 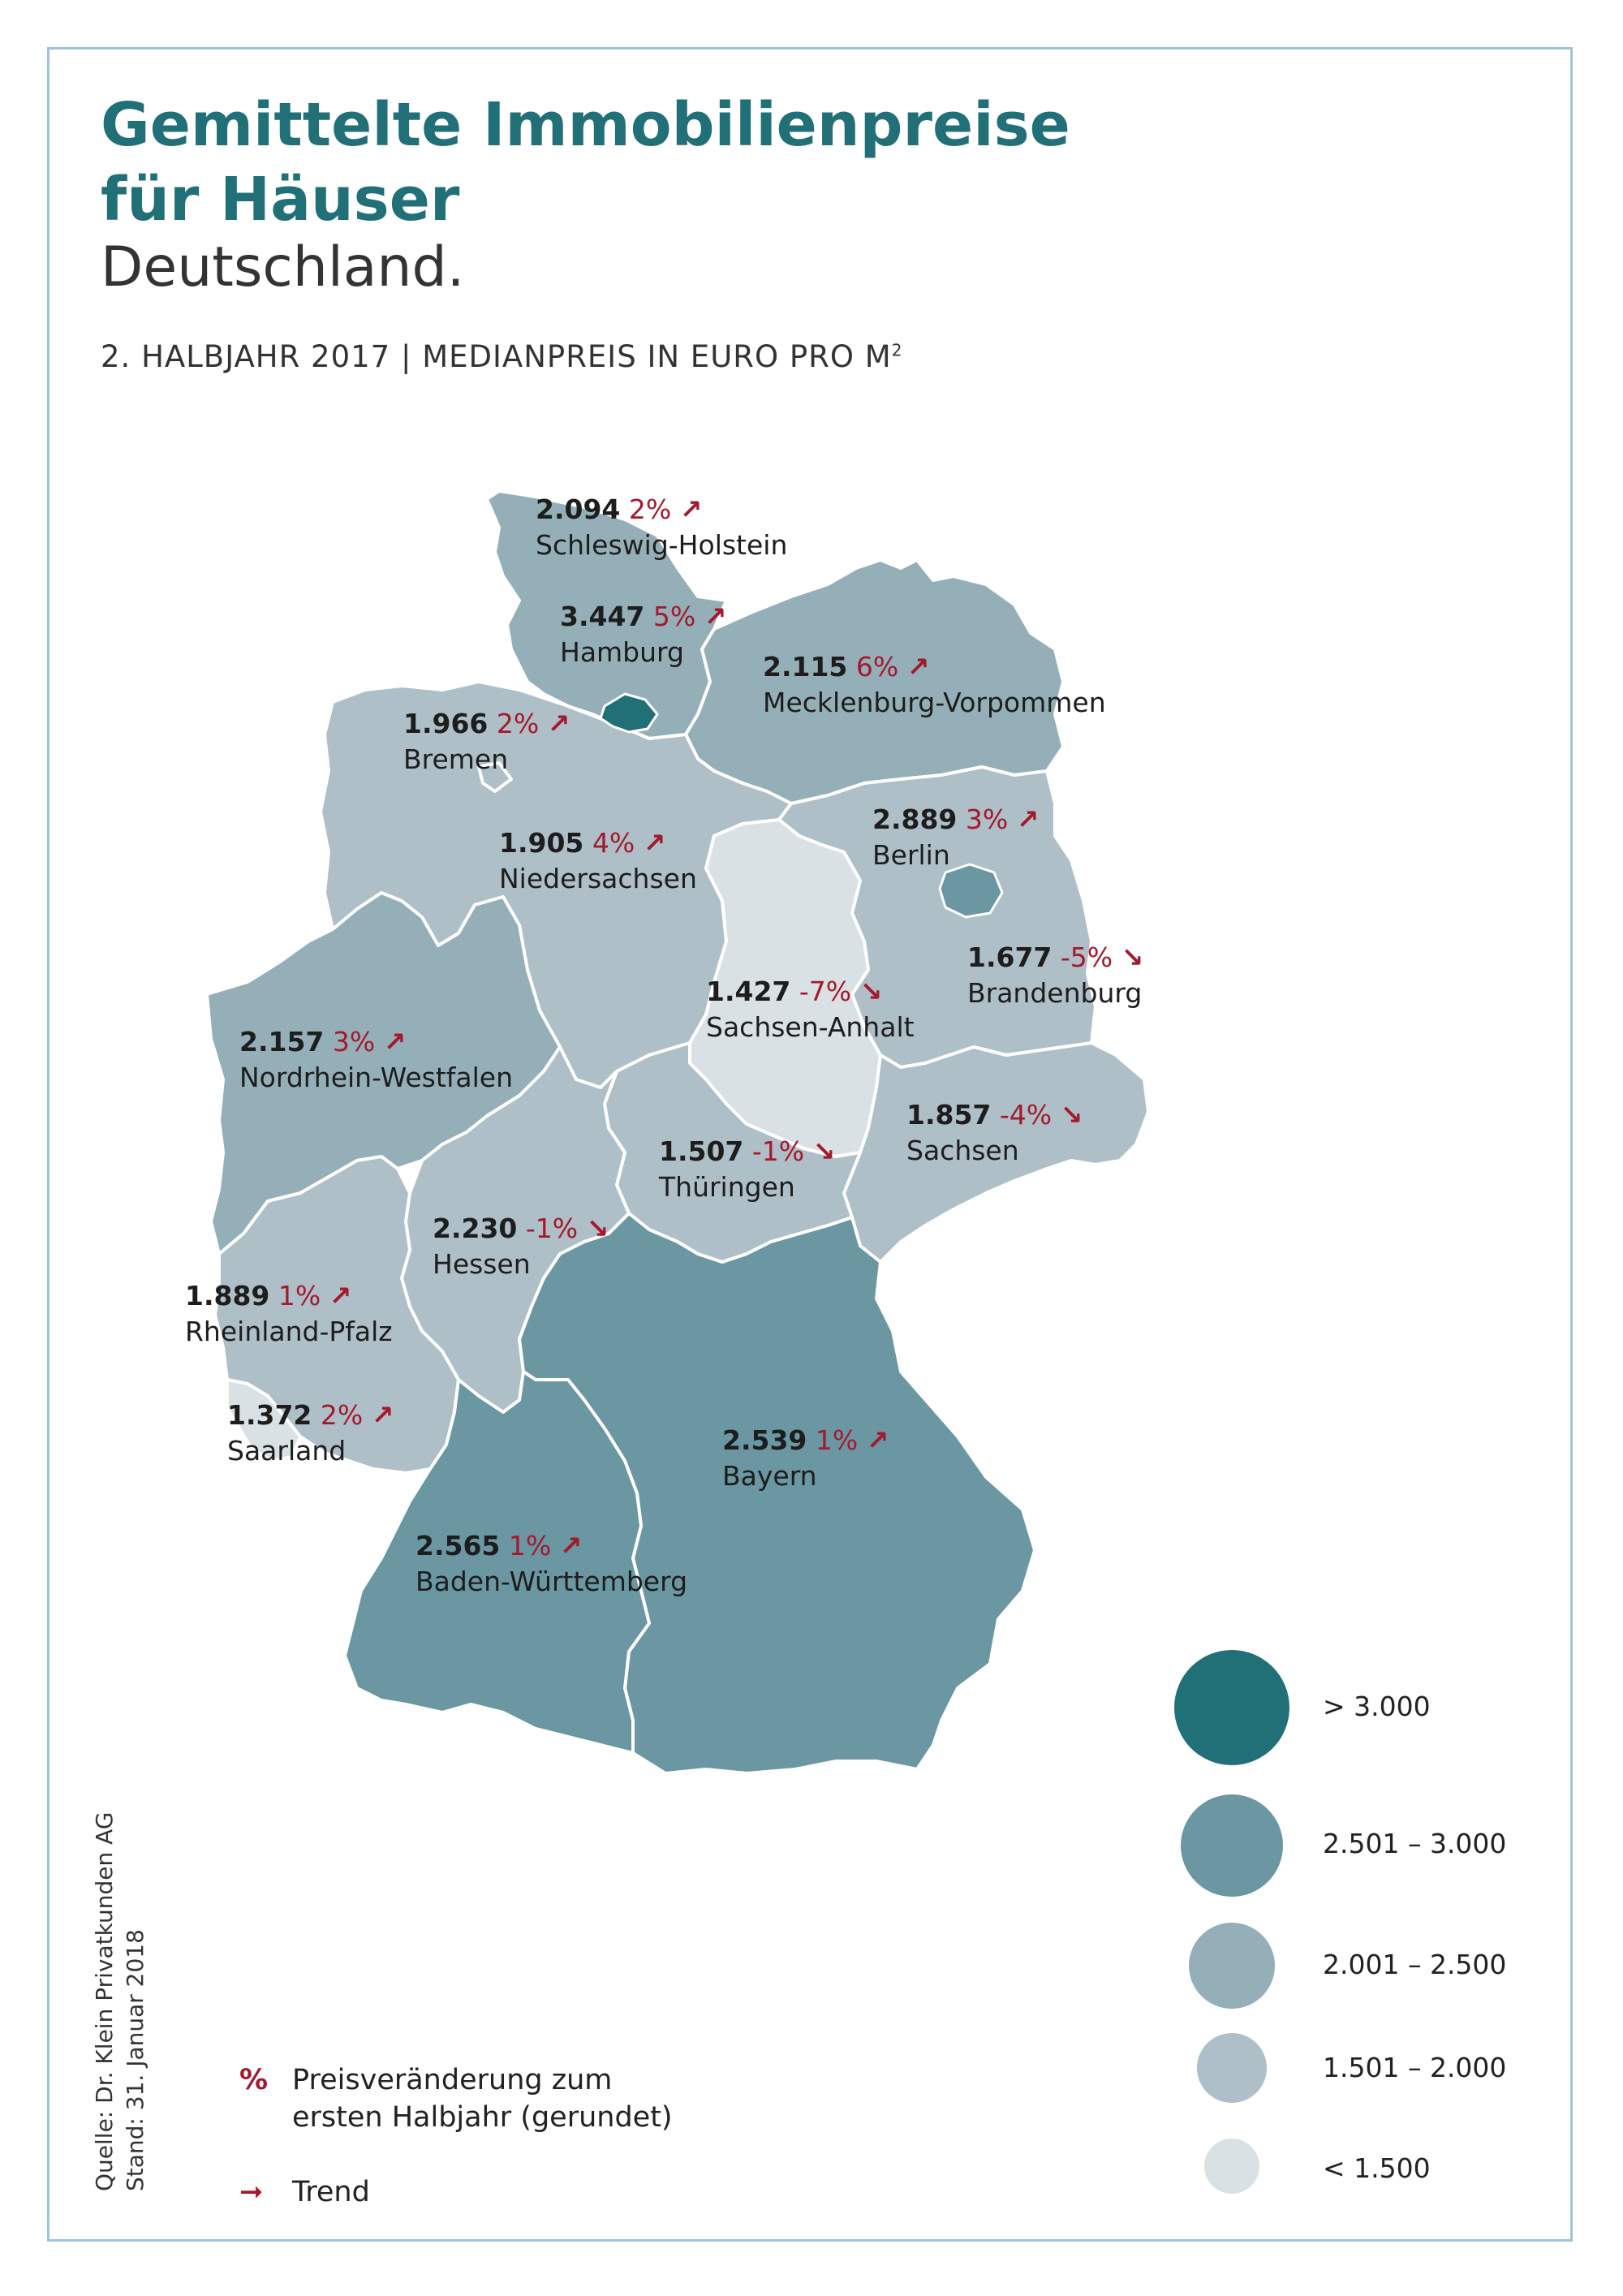 What do you see at coordinates (662, 545) in the screenshot?
I see `name-schleswig-holstein: Schleswig-Holstein` at bounding box center [662, 545].